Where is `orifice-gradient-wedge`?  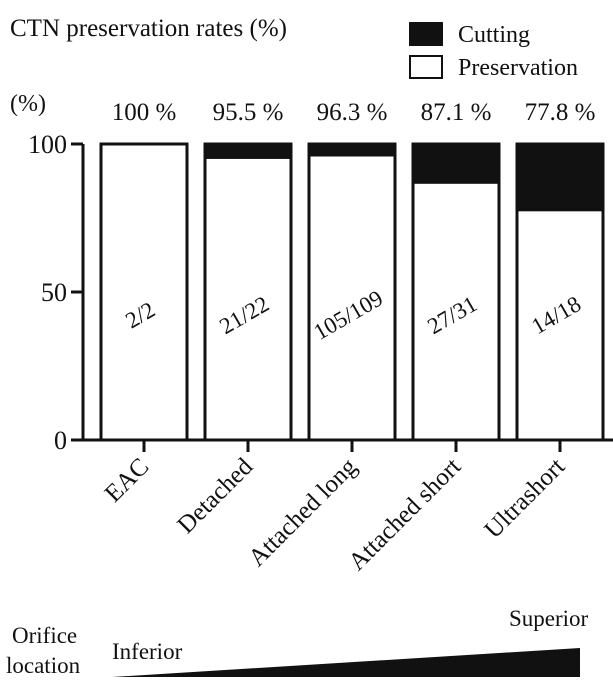
orifice-gradient-wedge is located at coordinates (346, 662).